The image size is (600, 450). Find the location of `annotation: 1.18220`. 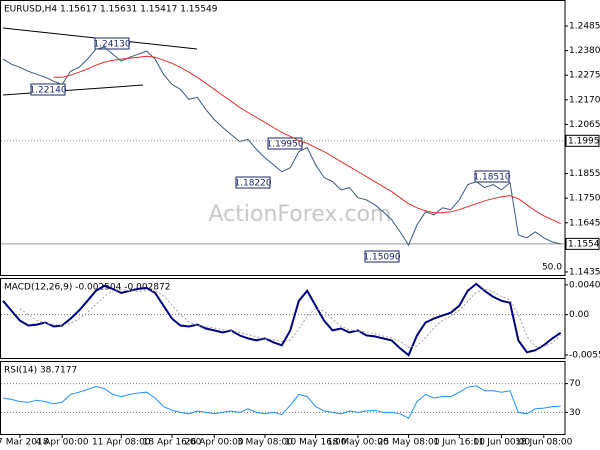

annotation: 1.18220 is located at coordinates (252, 184).